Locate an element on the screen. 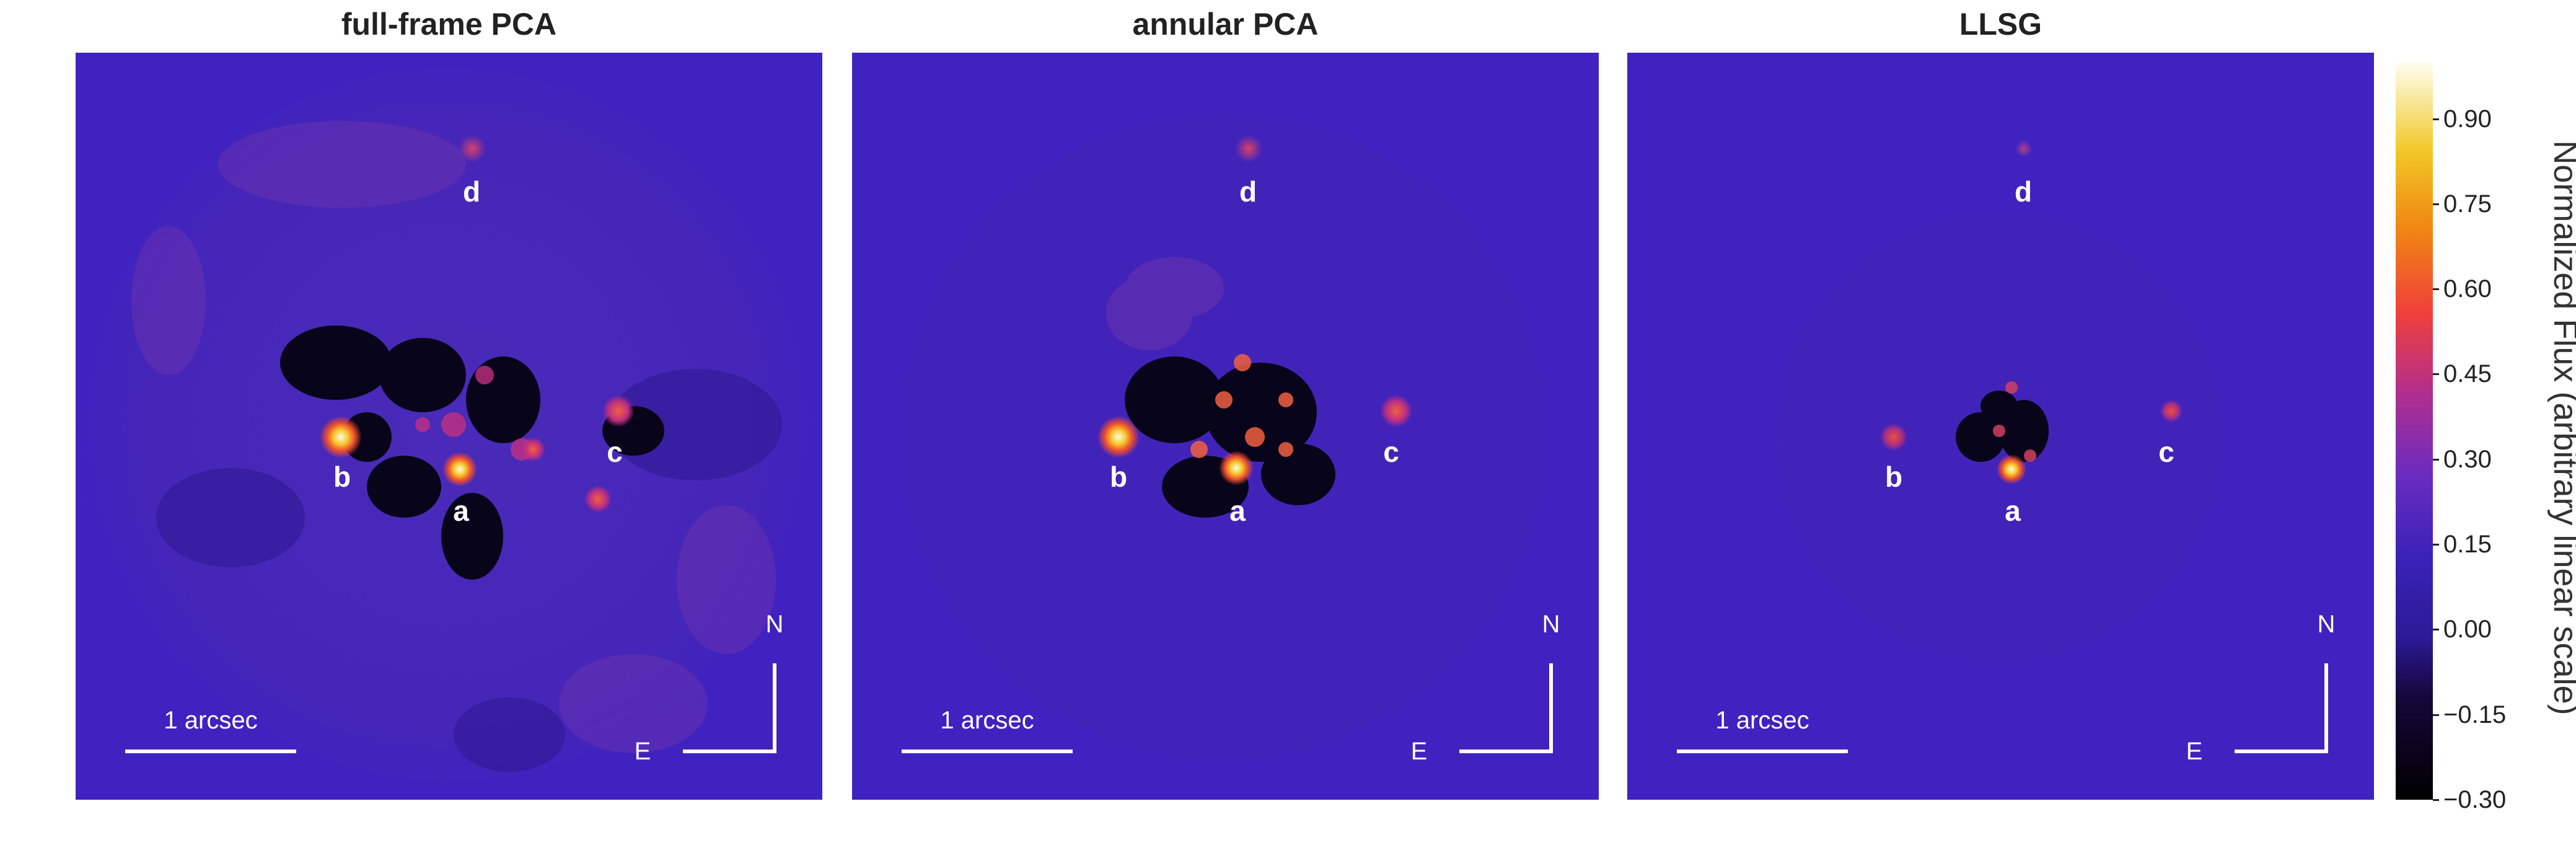  colorbar-tick-label: −0.15 is located at coordinates (2475, 714).